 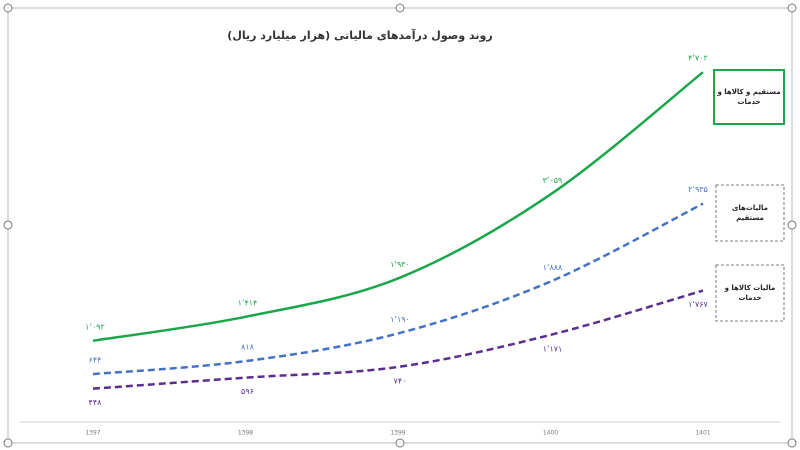 What do you see at coordinates (702, 433) in the screenshot?
I see `x-tick-label: 1401` at bounding box center [702, 433].